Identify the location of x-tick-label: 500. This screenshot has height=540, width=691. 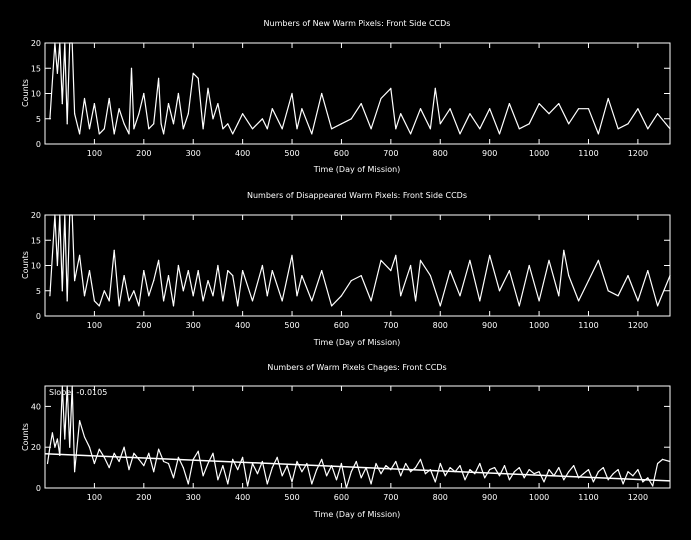
(291, 153).